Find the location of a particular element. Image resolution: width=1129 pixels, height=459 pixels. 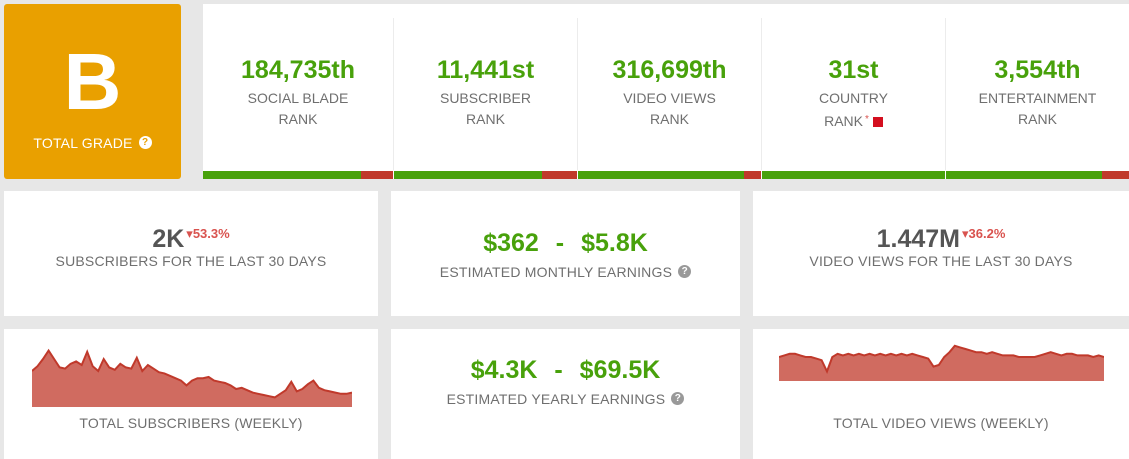

rank-label-line1: ENTERTAINMENT is located at coordinates (1037, 98).